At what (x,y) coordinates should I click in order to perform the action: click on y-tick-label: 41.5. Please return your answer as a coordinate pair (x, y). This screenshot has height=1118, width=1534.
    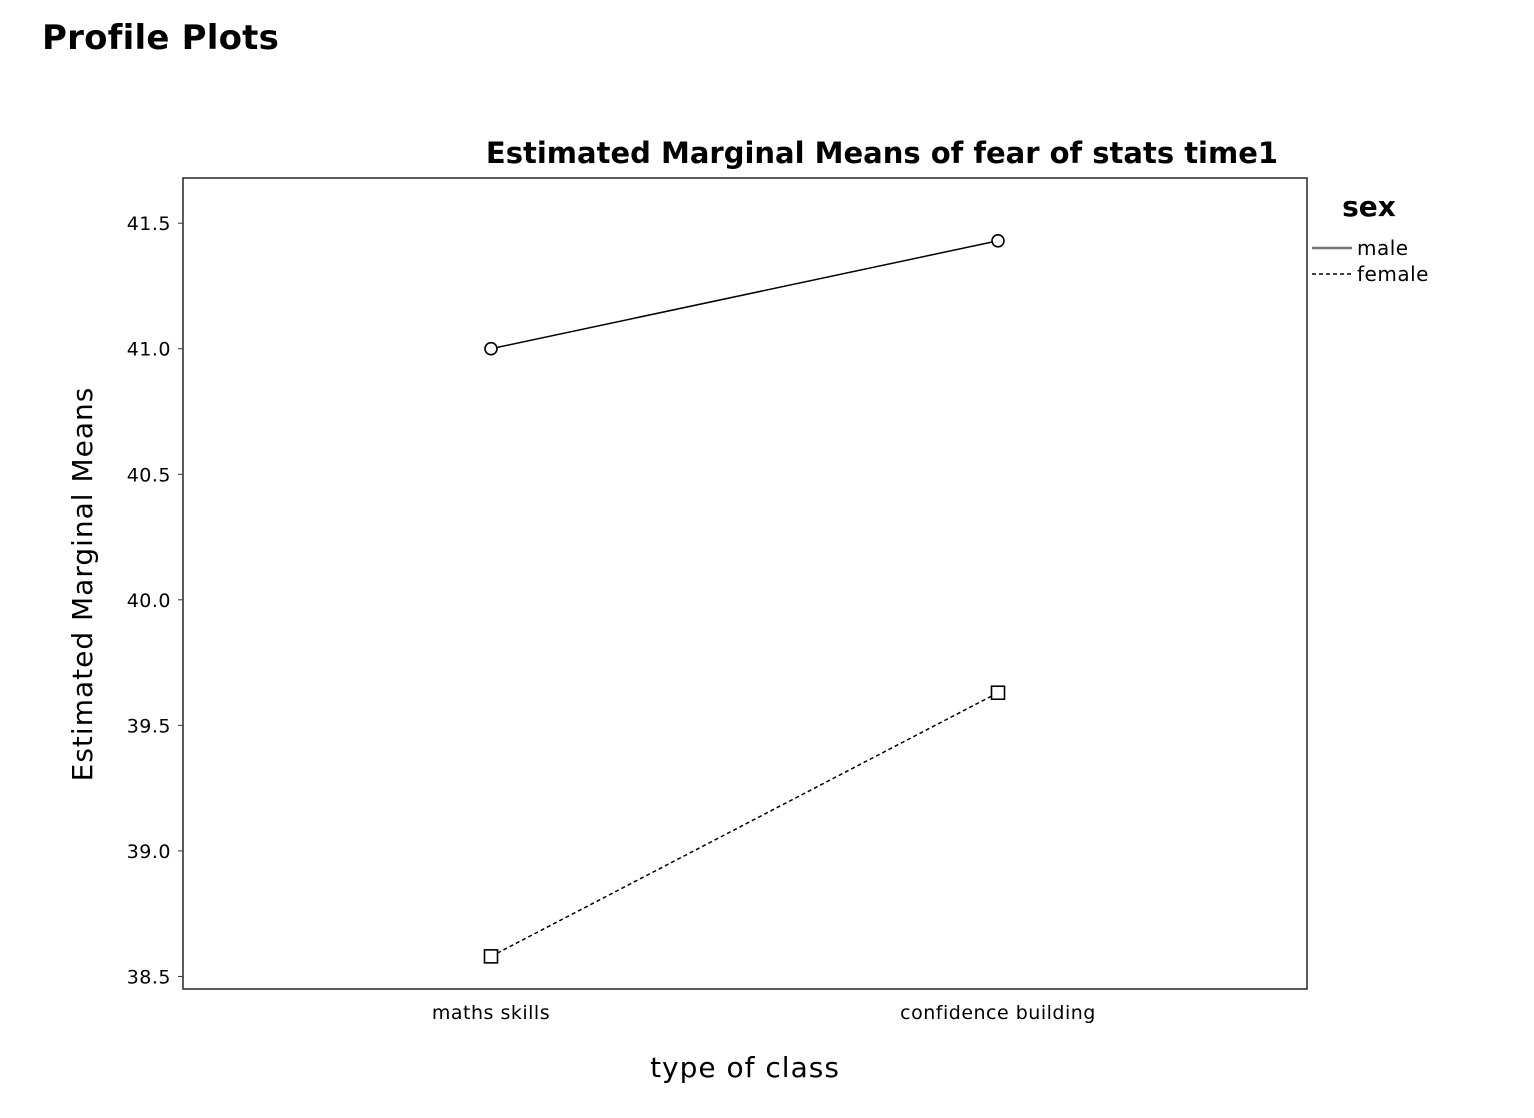
    Looking at the image, I should click on (149, 224).